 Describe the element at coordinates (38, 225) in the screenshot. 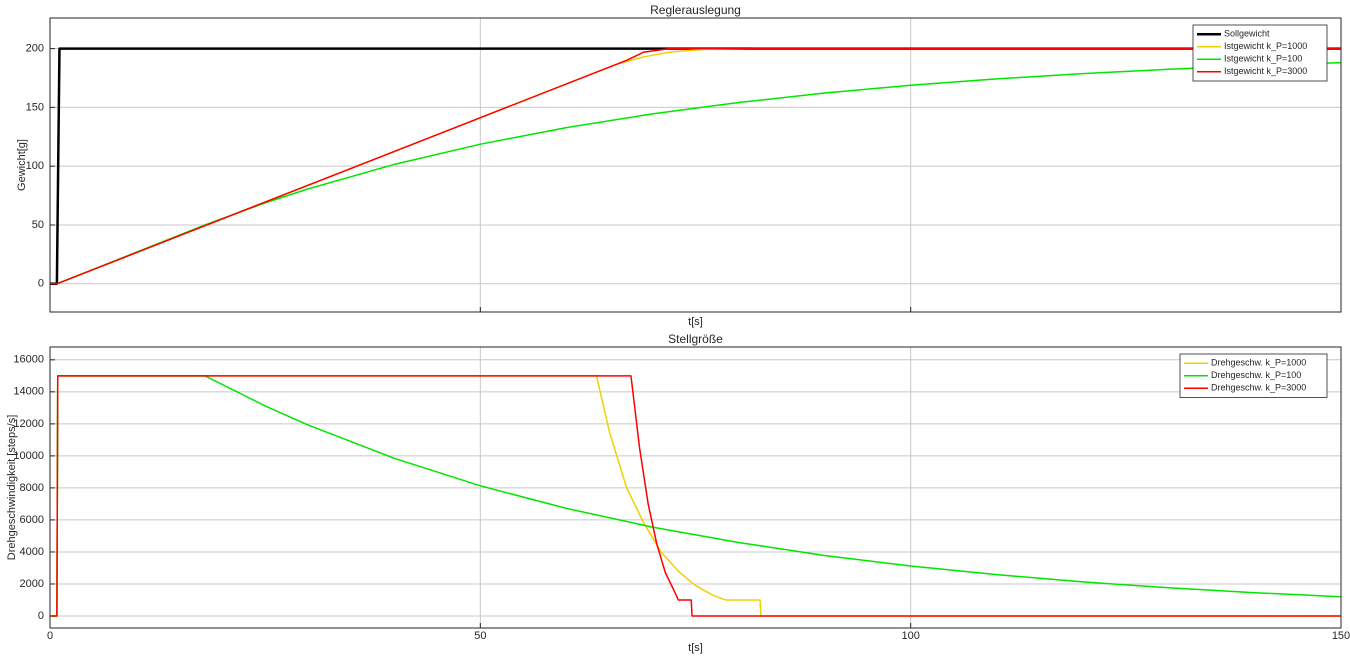

I see `y-tick-label: 50` at that location.